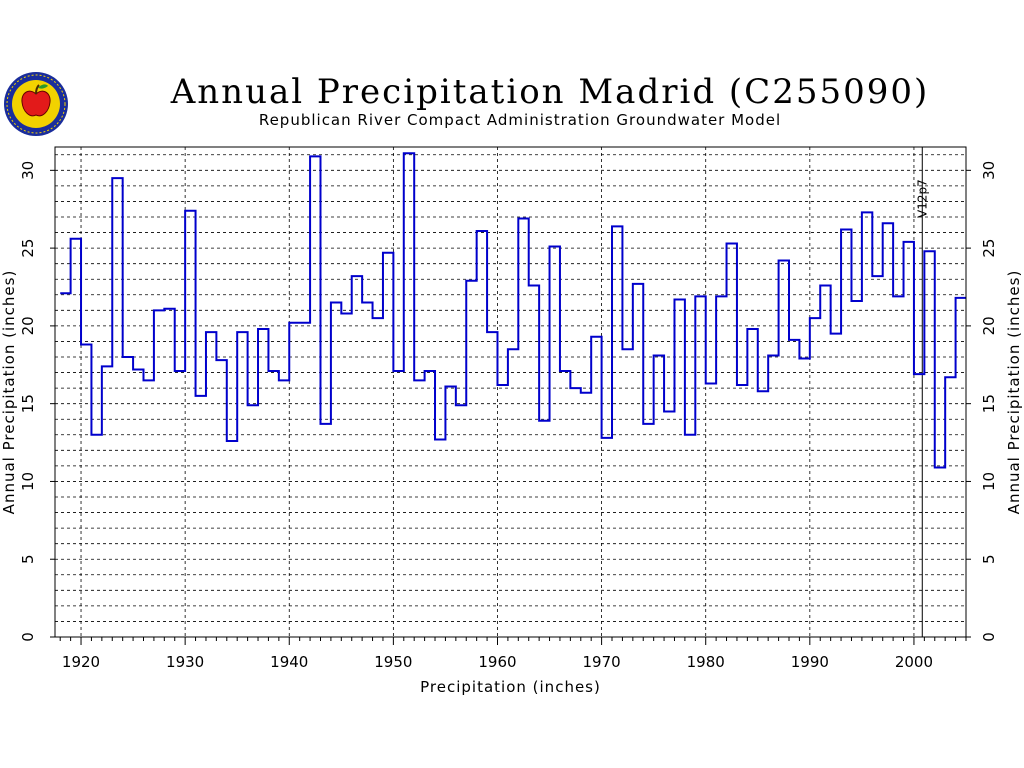 This screenshot has width=1024, height=768. What do you see at coordinates (497, 662) in the screenshot?
I see `x-tick-label: 1960` at bounding box center [497, 662].